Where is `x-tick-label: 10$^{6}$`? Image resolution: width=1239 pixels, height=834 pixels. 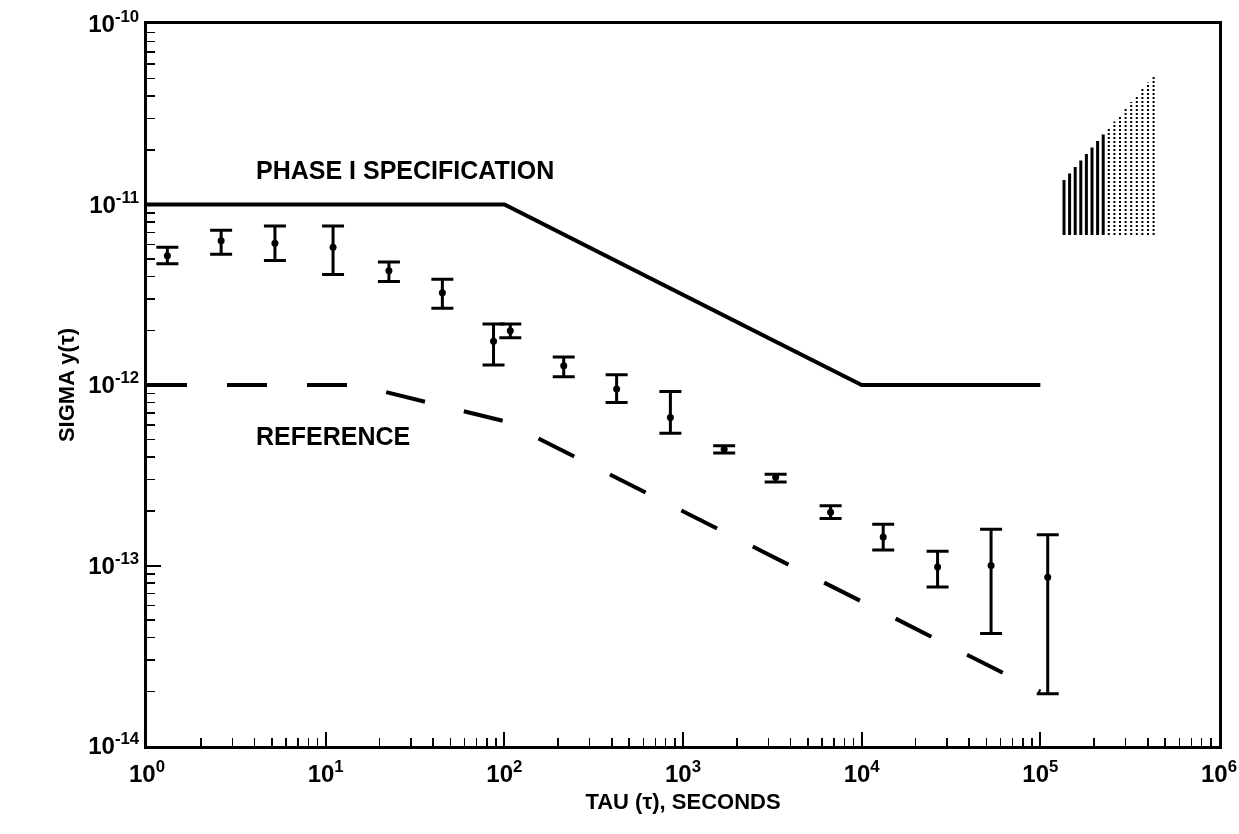 x-tick-label: 10$^{6}$ is located at coordinates (1219, 771).